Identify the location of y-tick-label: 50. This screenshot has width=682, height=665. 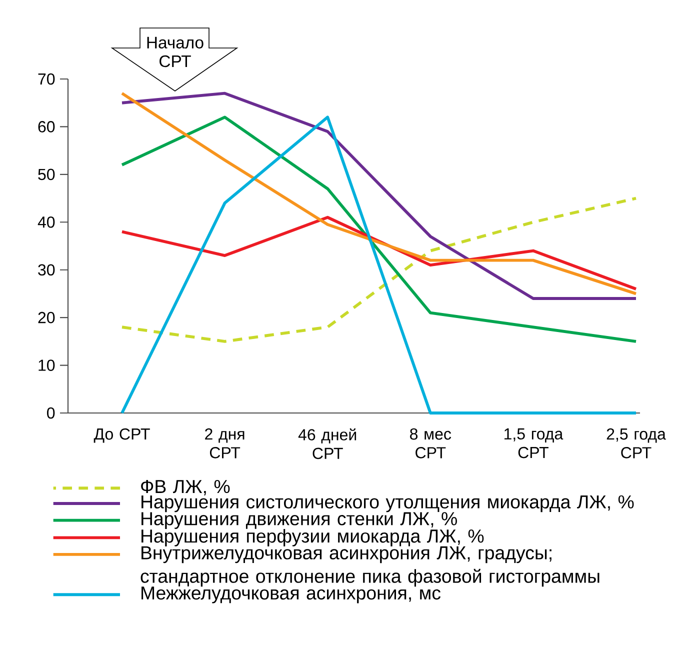
(46, 174).